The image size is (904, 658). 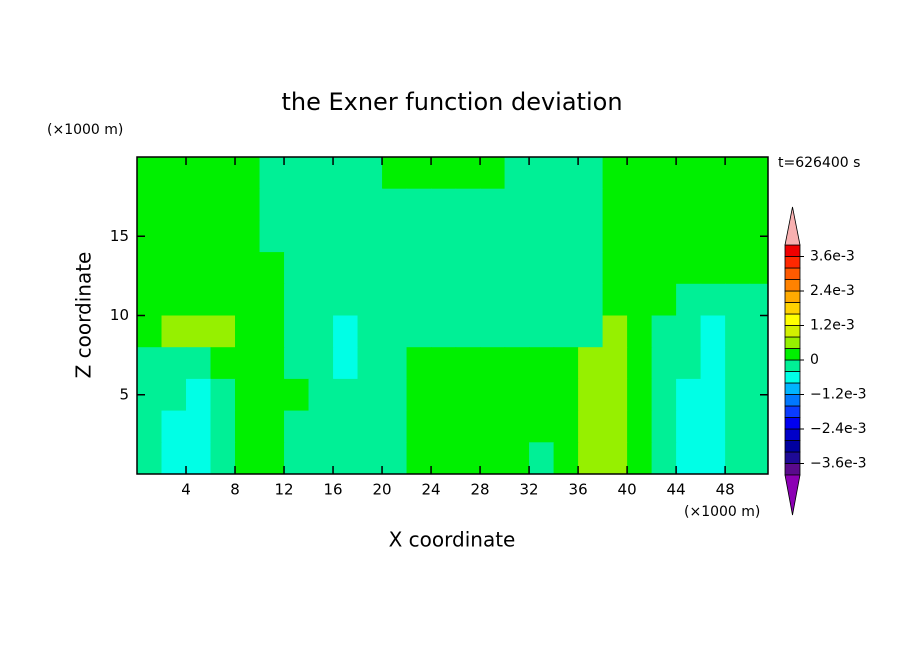 What do you see at coordinates (451, 102) in the screenshot?
I see `chart-title: the Exner function deviation` at bounding box center [451, 102].